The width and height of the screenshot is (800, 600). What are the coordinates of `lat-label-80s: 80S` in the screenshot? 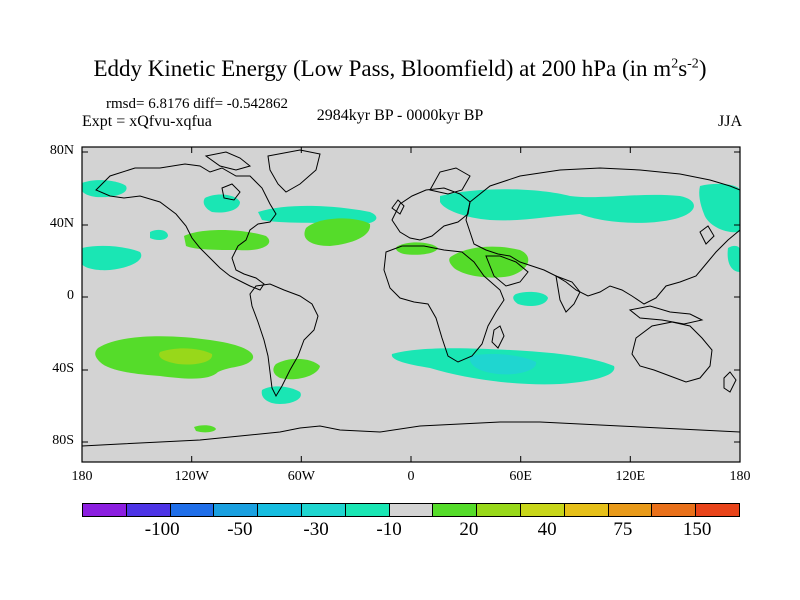 It's located at (63, 440).